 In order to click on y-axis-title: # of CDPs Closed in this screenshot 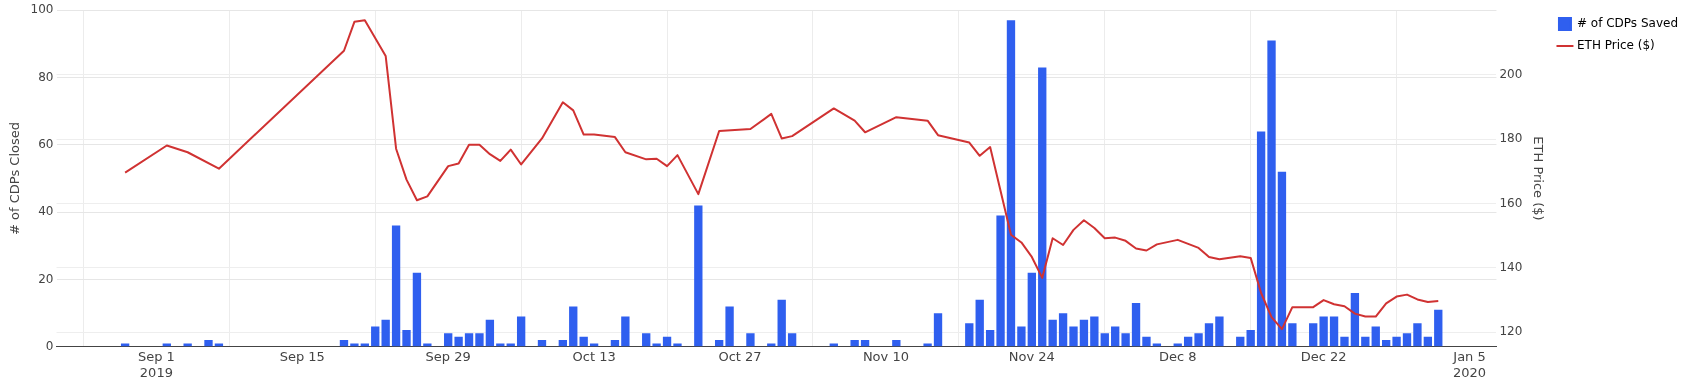, I will do `click(15, 178)`.